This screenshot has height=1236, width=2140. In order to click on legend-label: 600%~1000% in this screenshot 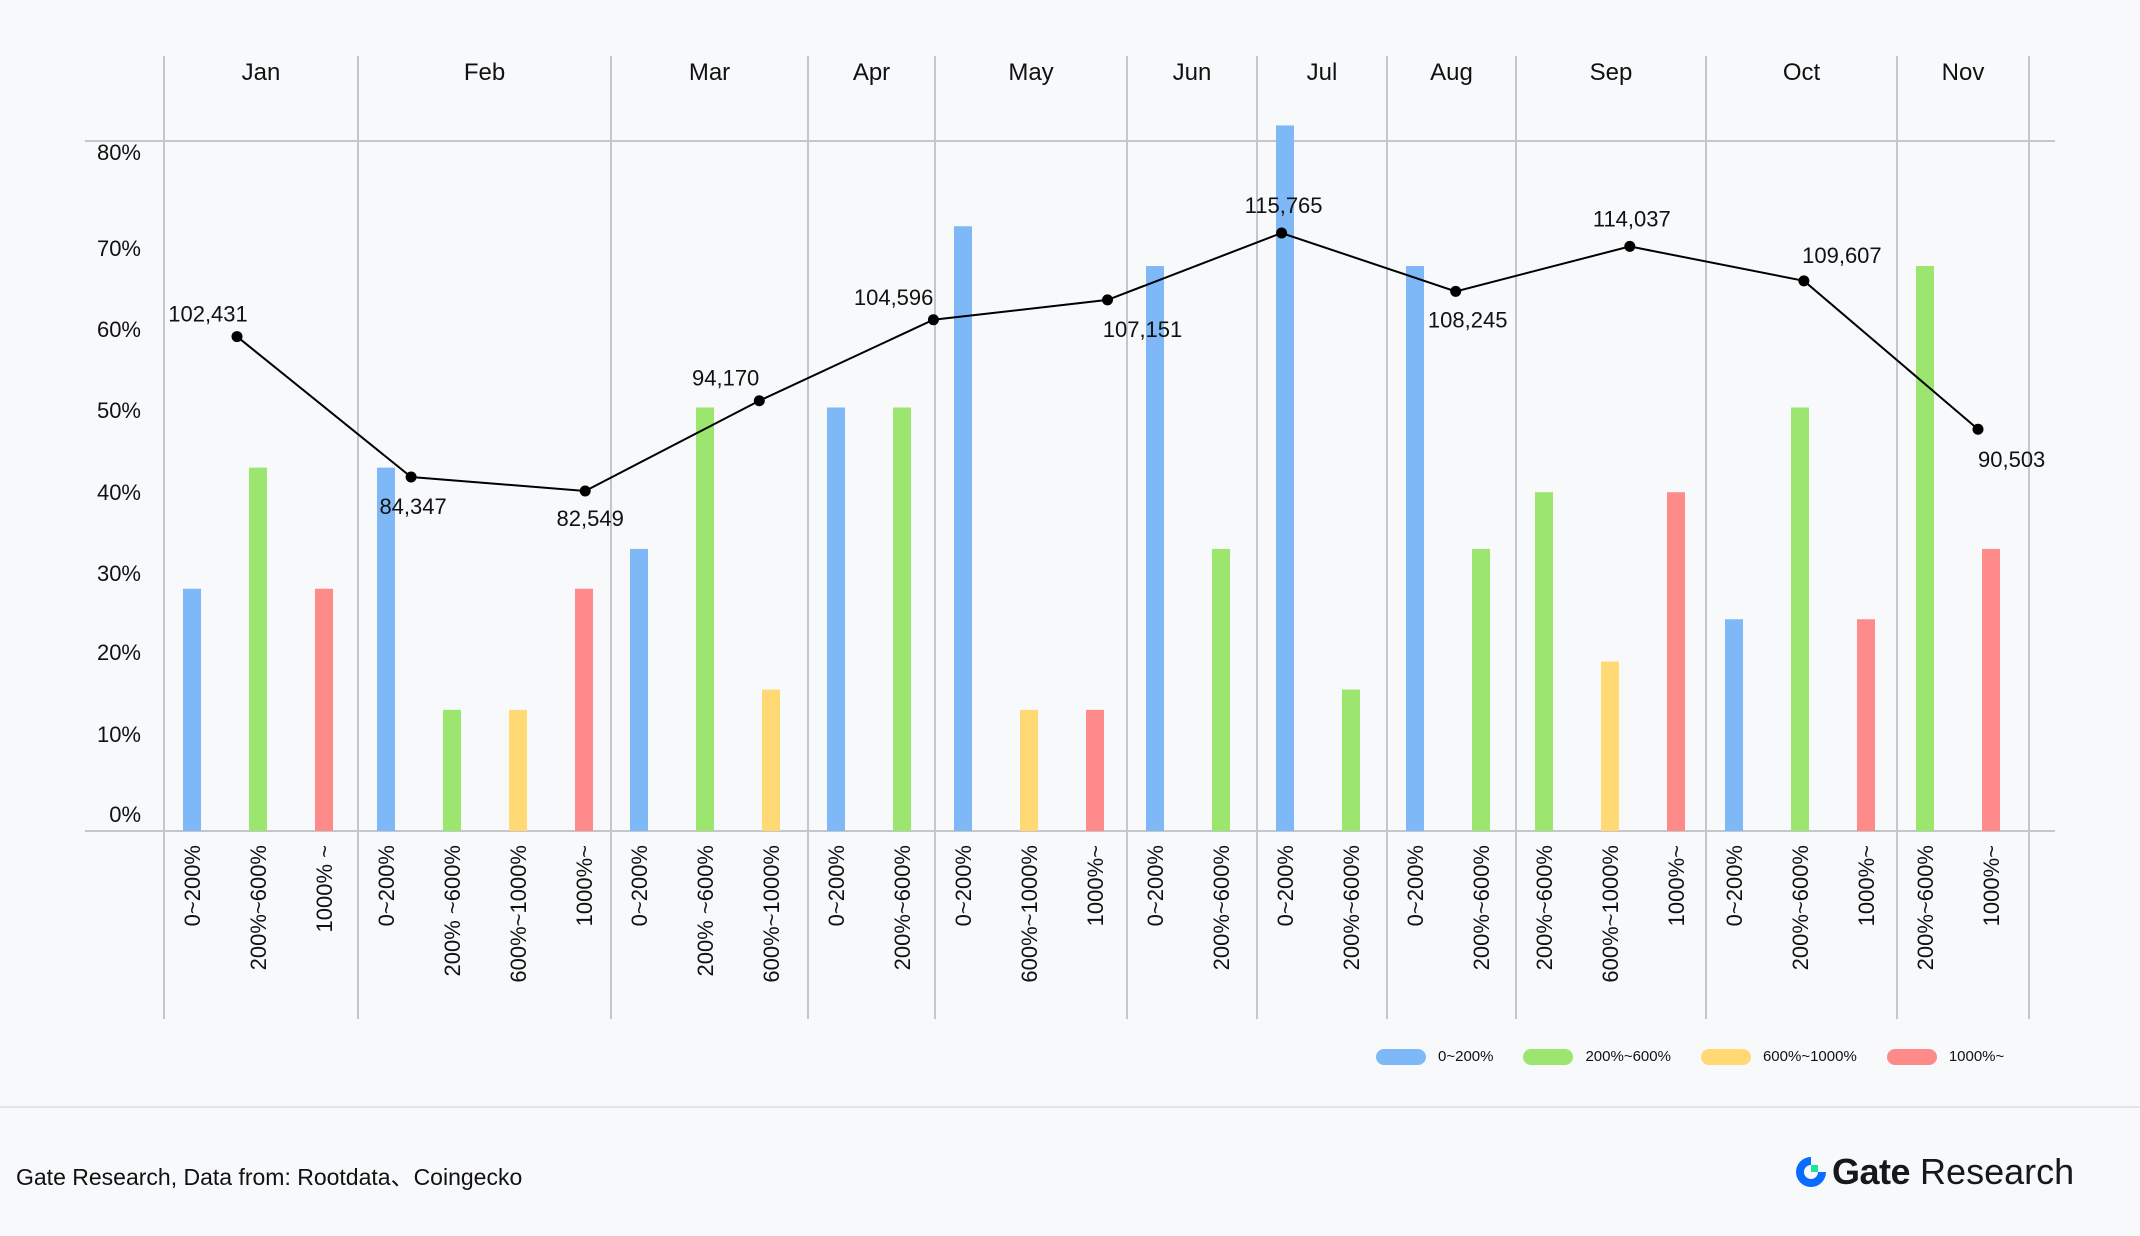, I will do `click(1809, 1056)`.